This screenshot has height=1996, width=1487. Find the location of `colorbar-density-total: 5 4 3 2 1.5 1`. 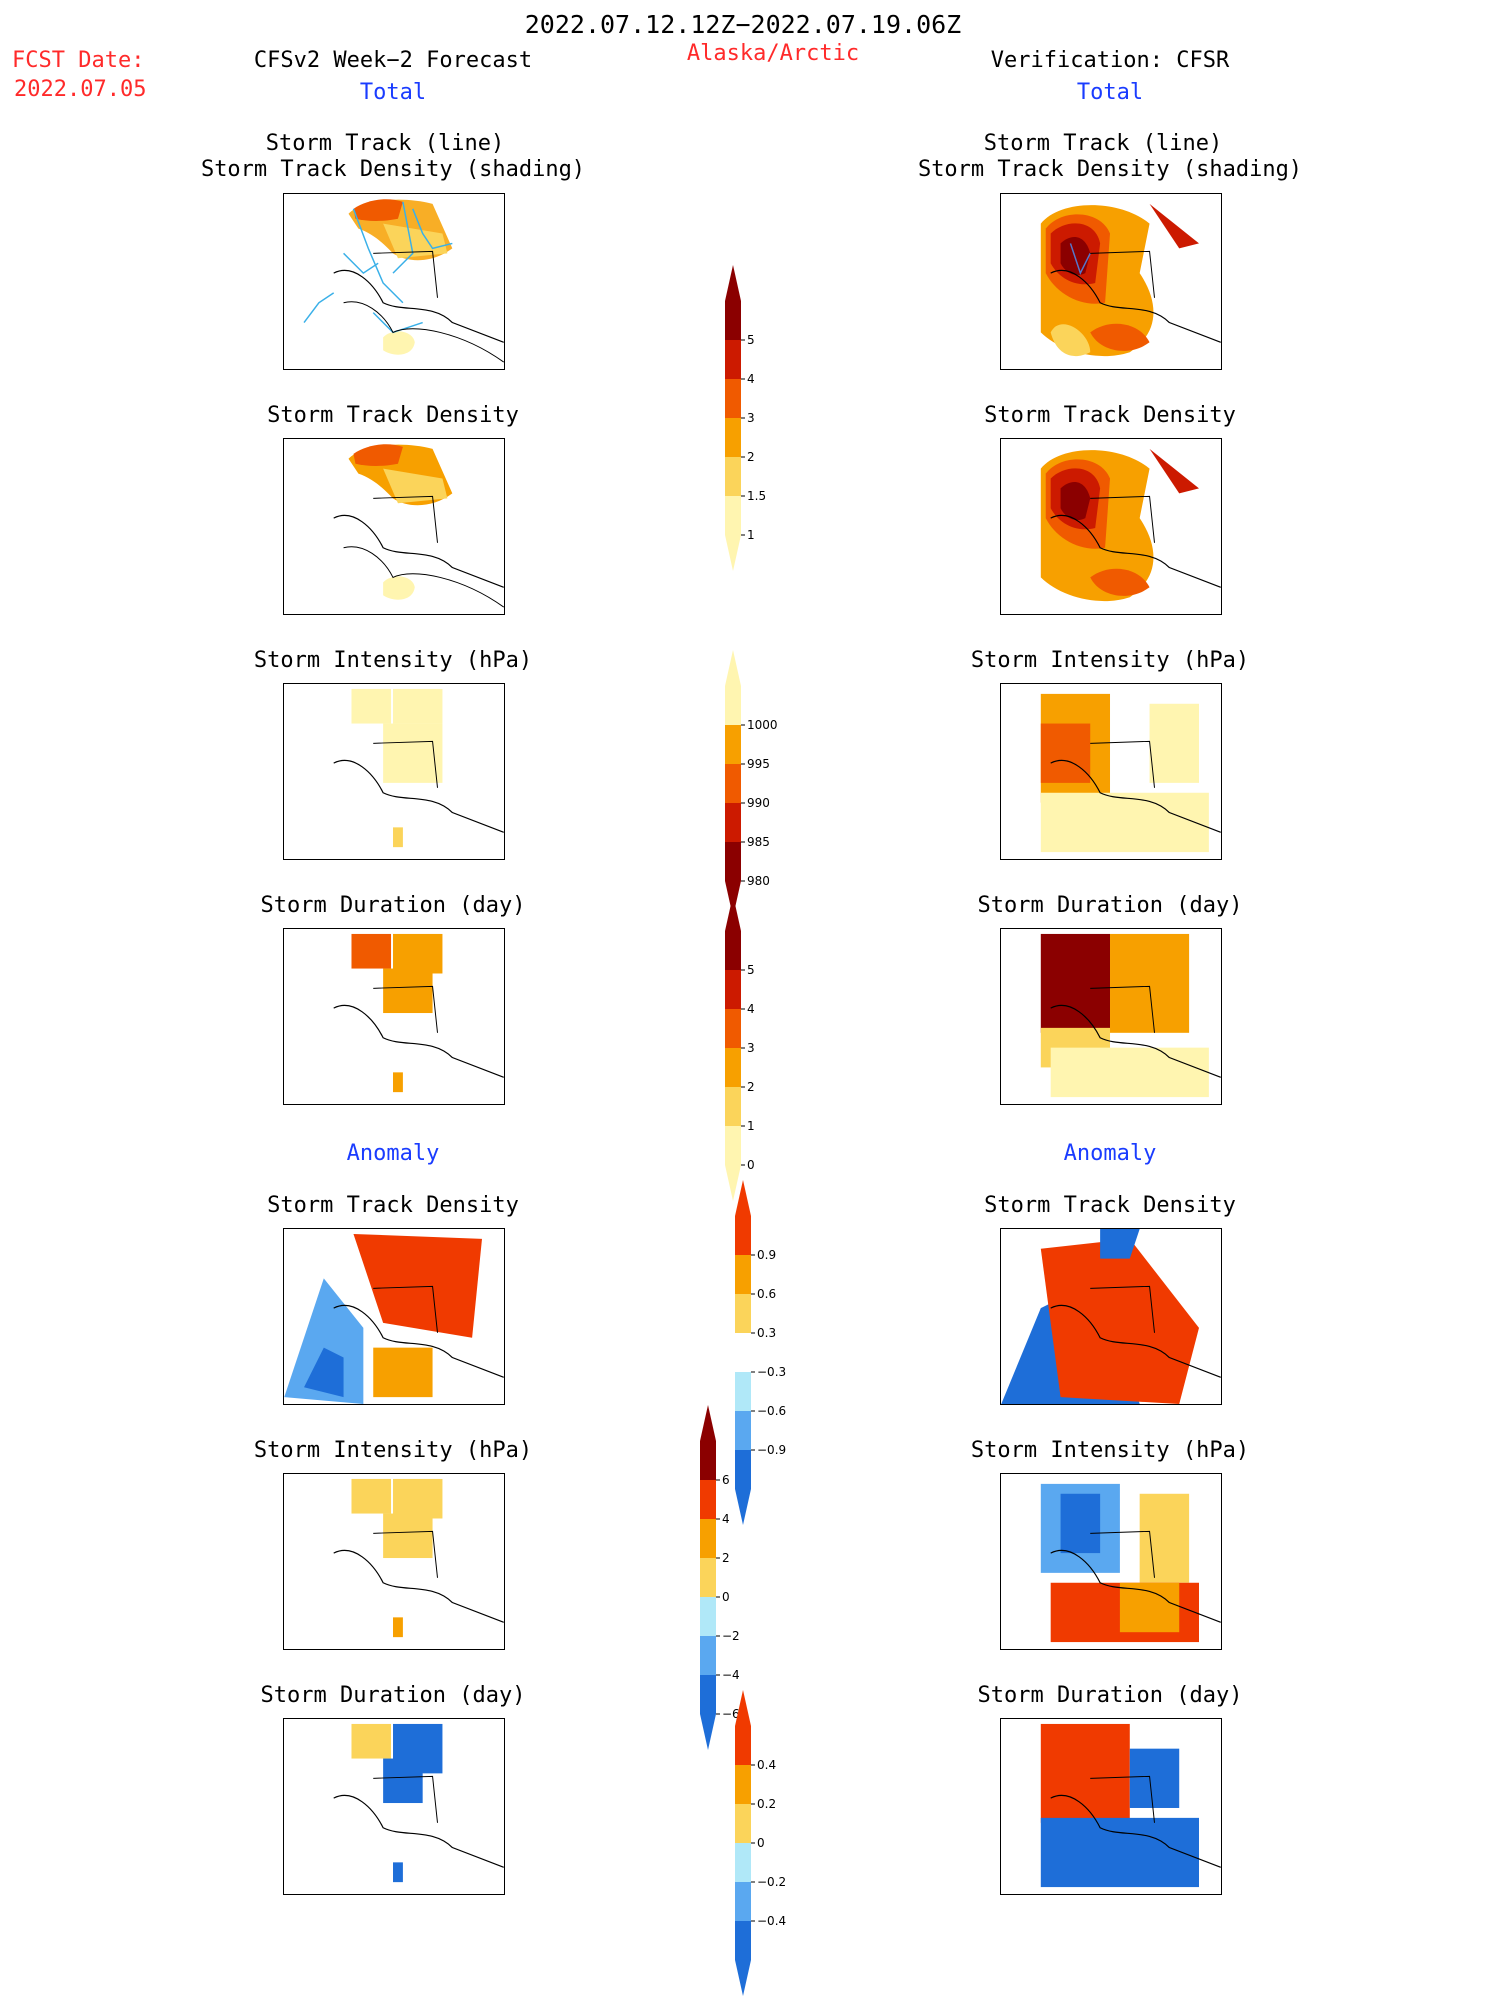

colorbar-density-total: 5 4 3 2 1.5 1 is located at coordinates (755, 418).